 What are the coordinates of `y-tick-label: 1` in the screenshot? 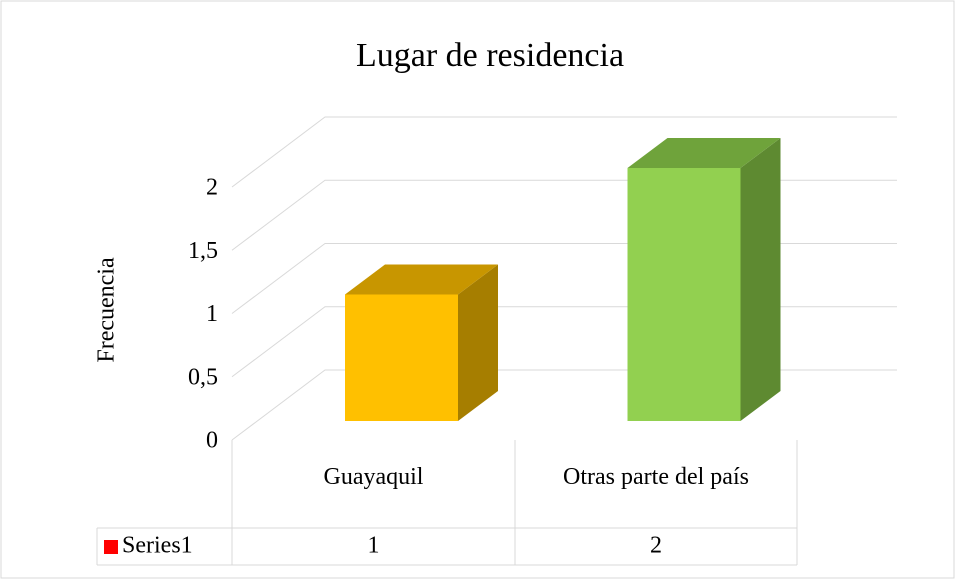 It's located at (212, 314).